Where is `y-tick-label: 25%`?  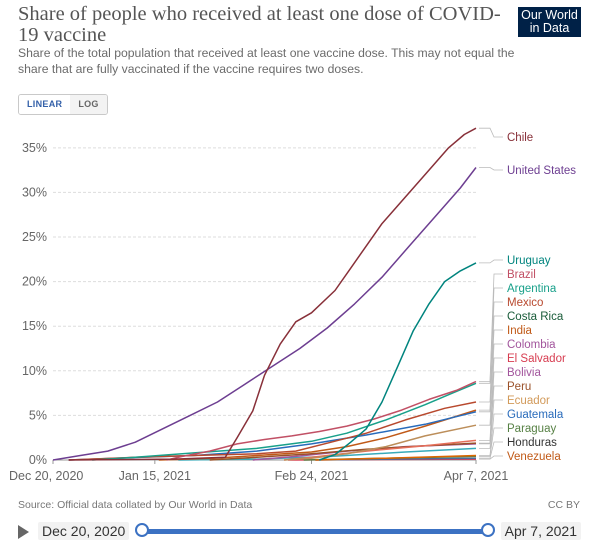
y-tick-label: 25% is located at coordinates (34, 237).